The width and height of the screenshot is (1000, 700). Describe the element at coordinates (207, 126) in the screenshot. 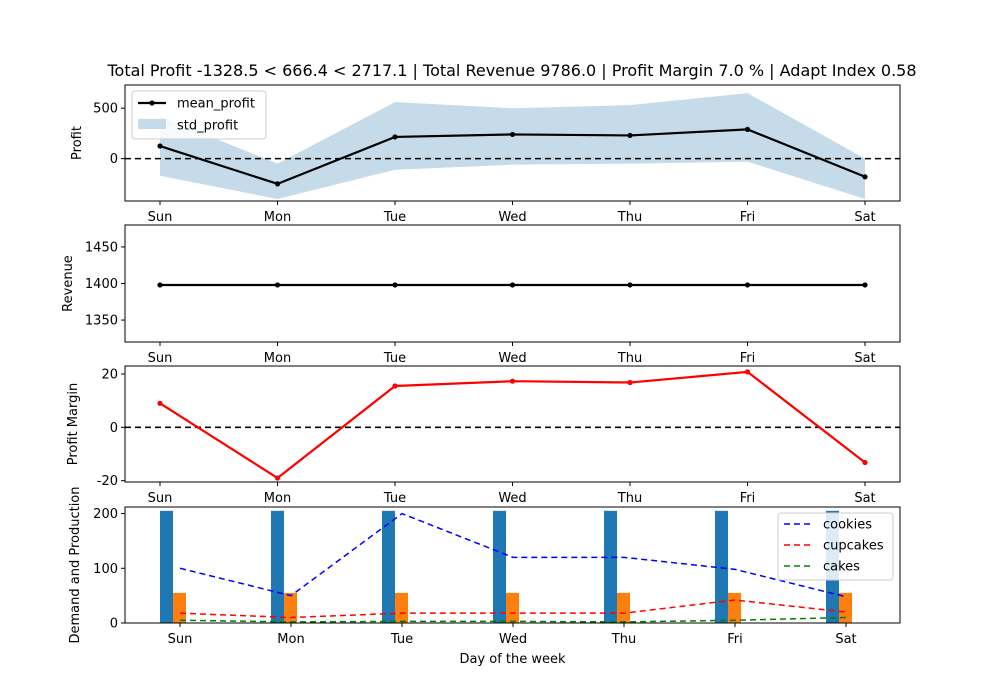

I see `legend-label: std_profit` at that location.